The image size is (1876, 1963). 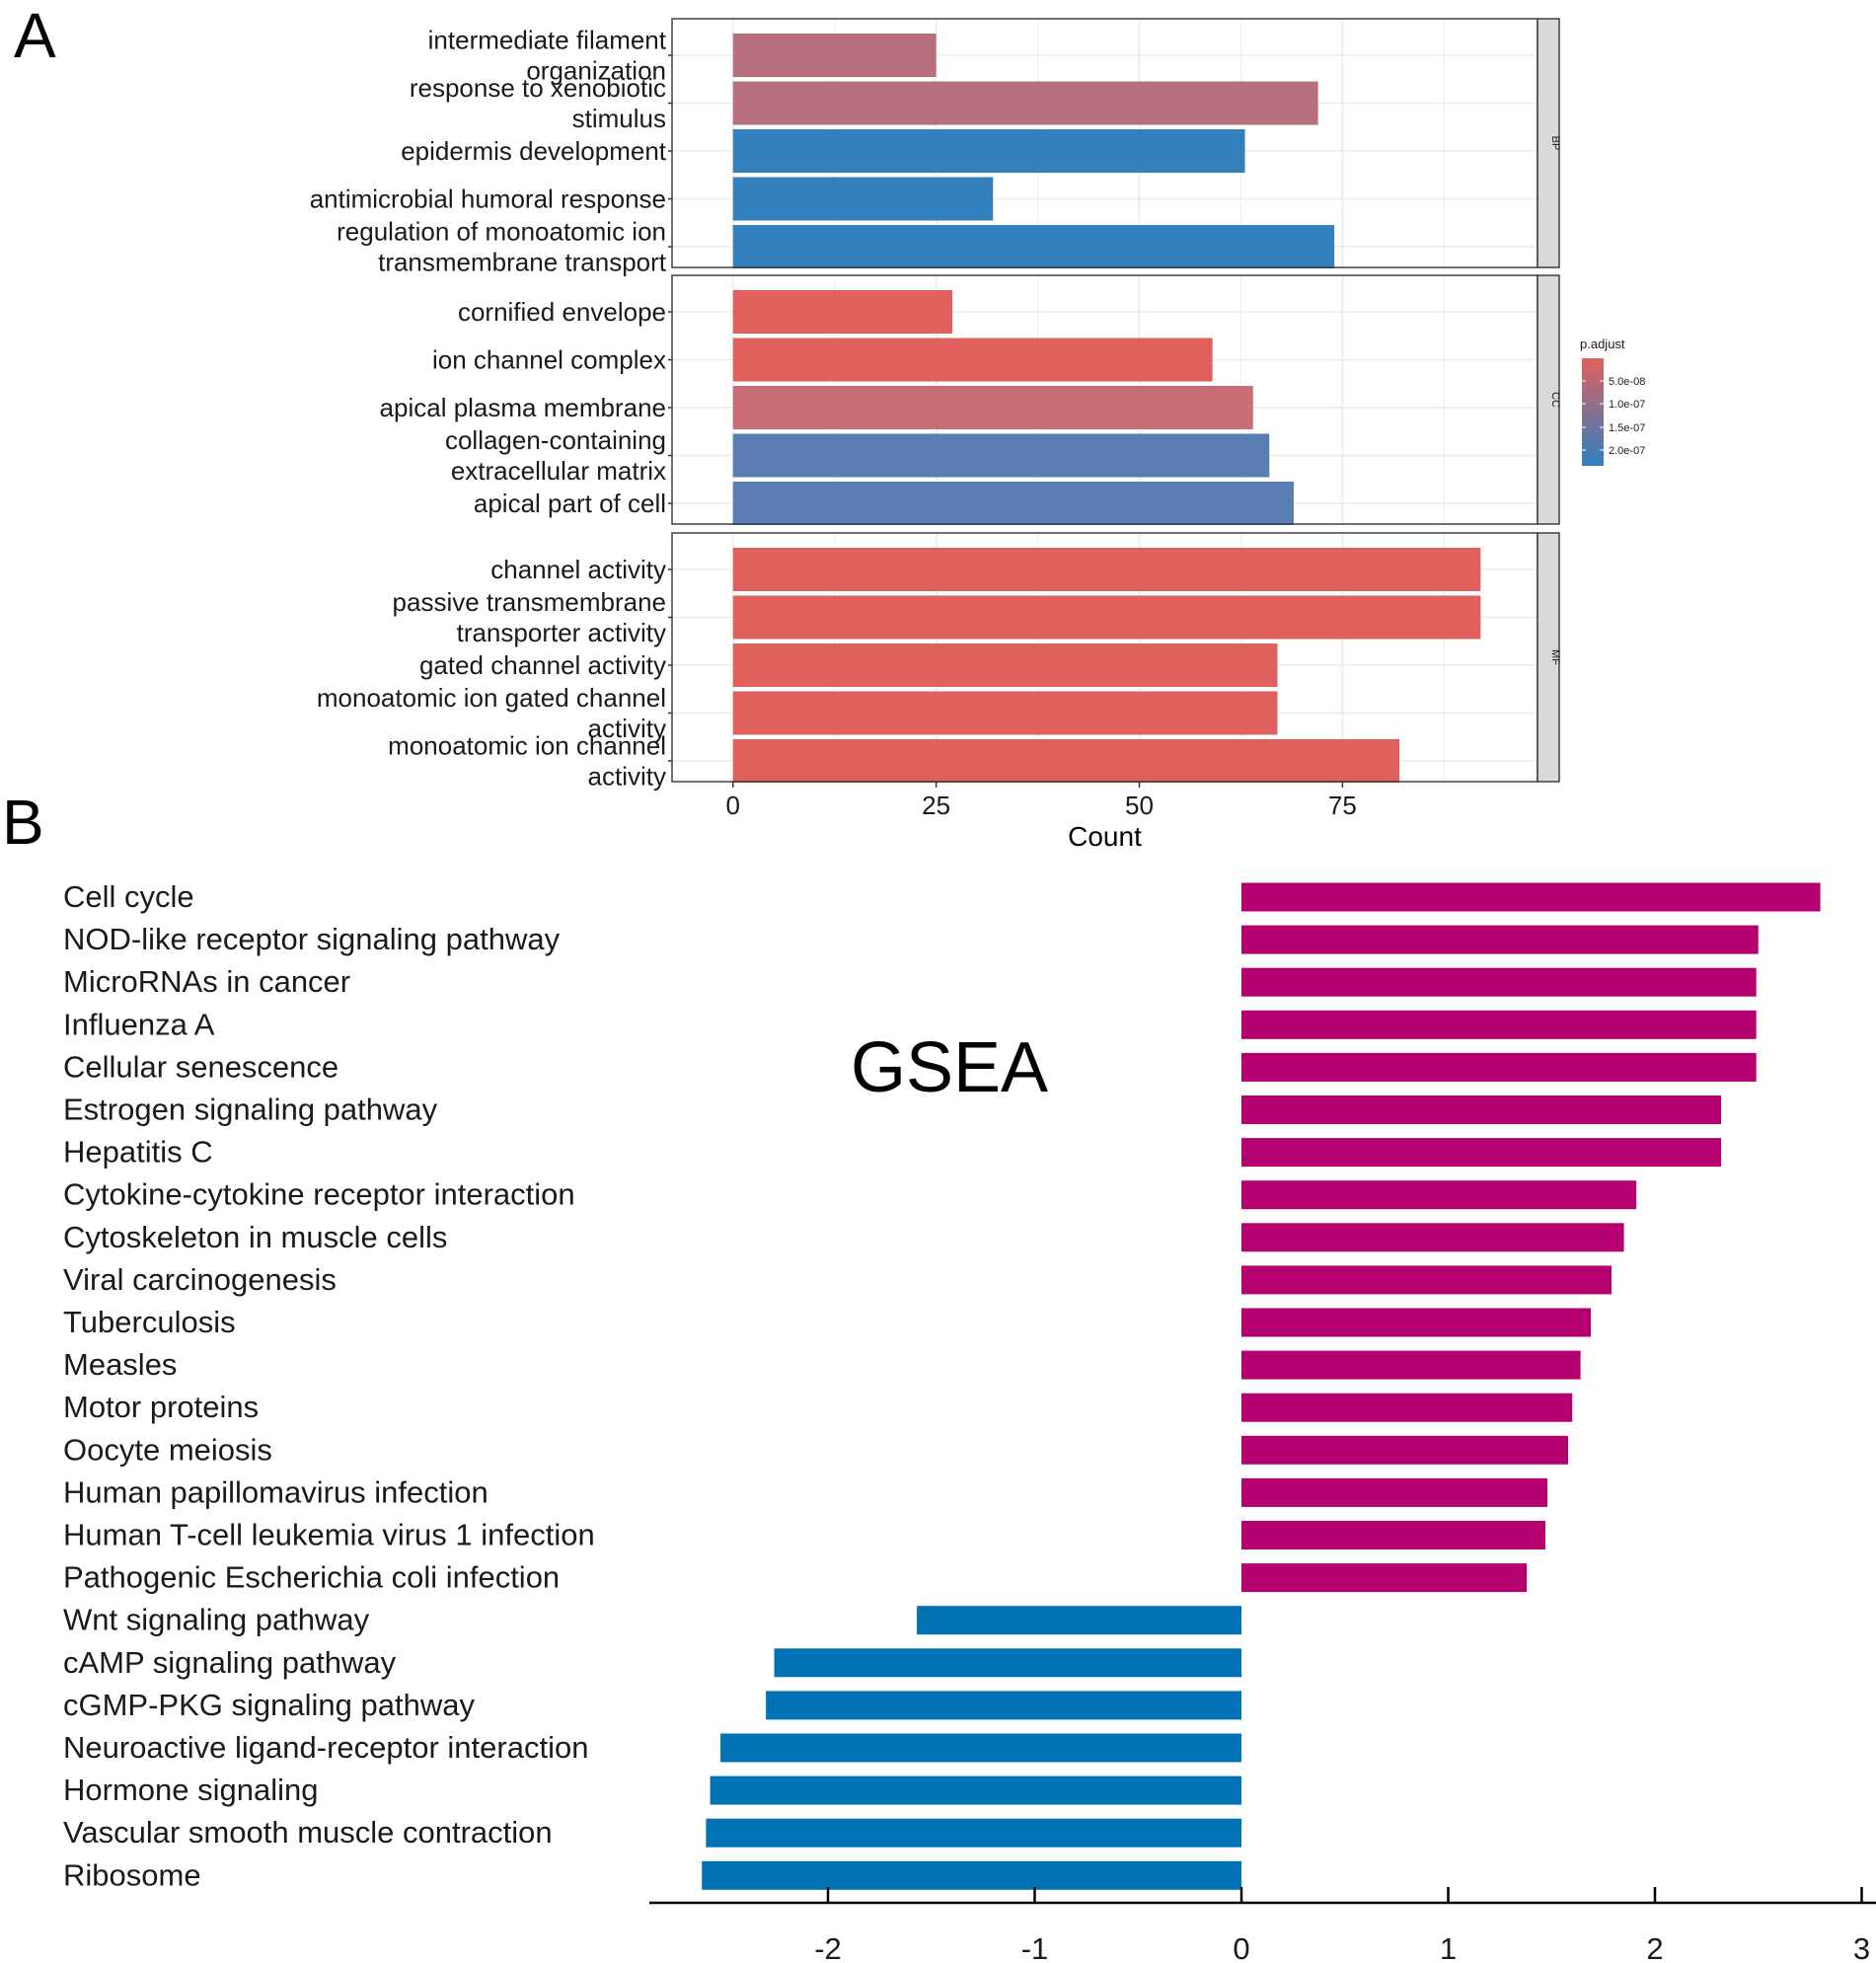 What do you see at coordinates (230, 1663) in the screenshot?
I see `pathway-label: cAMP signaling pathway` at bounding box center [230, 1663].